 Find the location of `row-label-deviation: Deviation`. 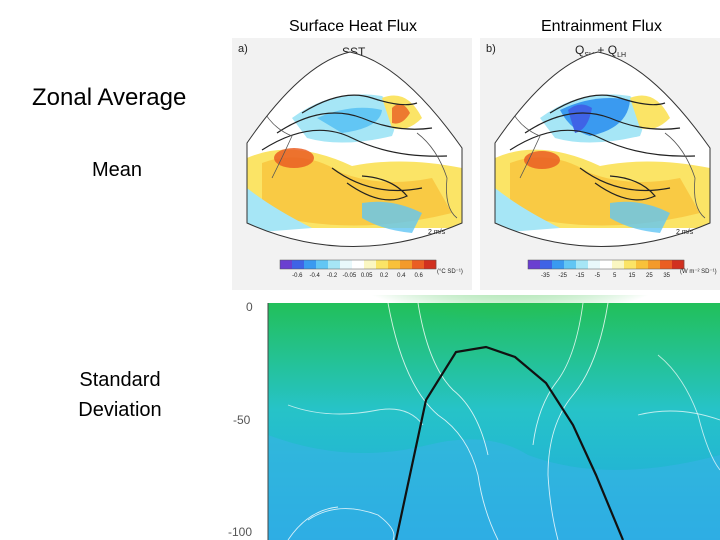

row-label-deviation: Deviation is located at coordinates (120, 410).